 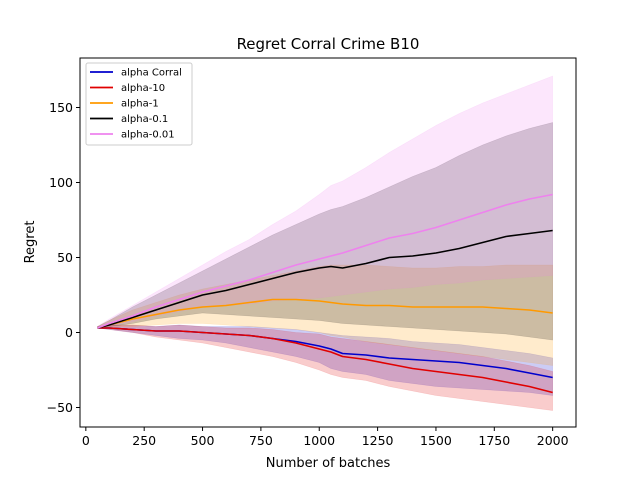 I want to click on y-axis-label: Regret, so click(x=30, y=242).